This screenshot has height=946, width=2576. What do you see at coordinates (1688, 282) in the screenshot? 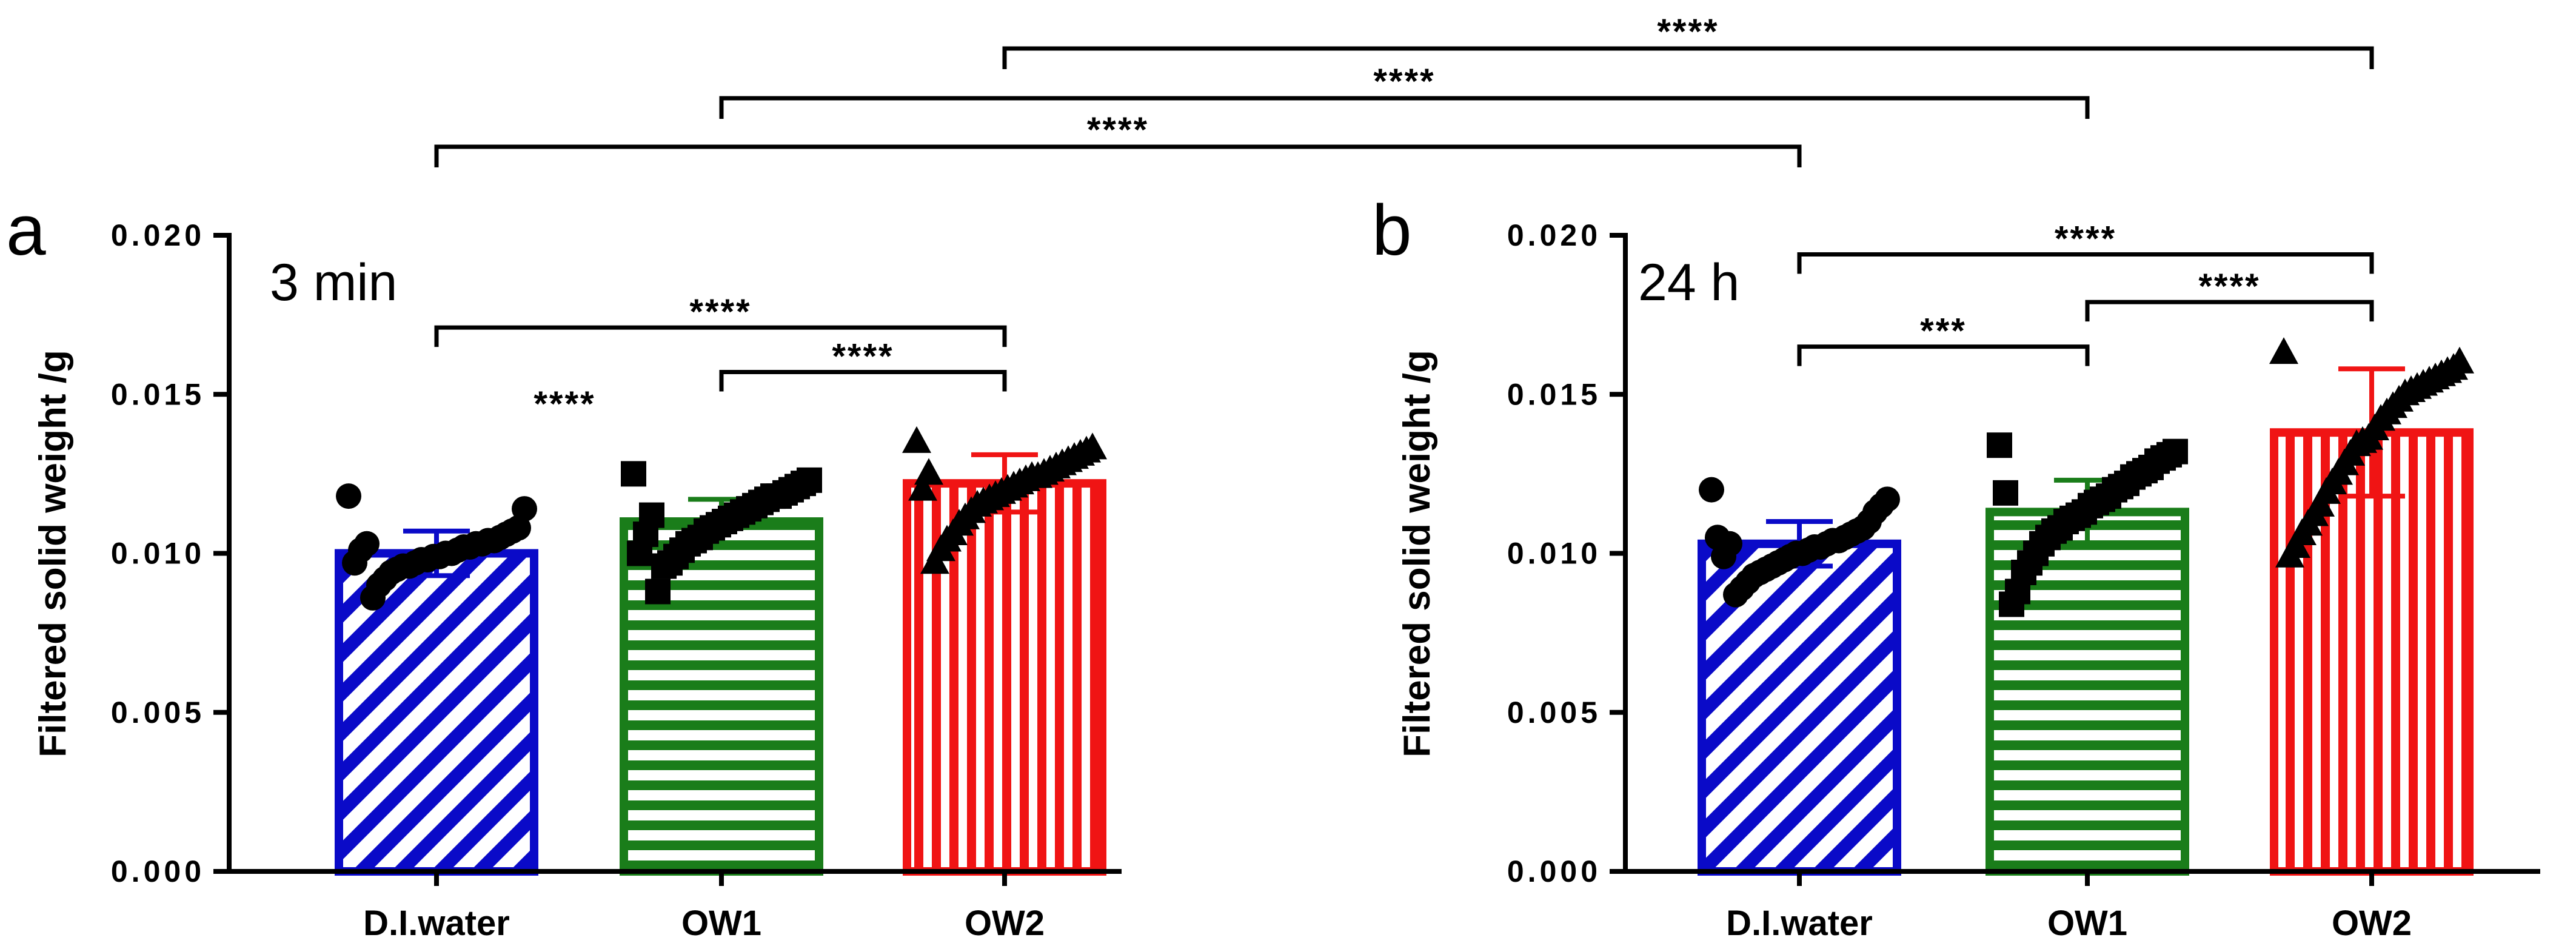
I see `time-label: 24 h` at bounding box center [1688, 282].